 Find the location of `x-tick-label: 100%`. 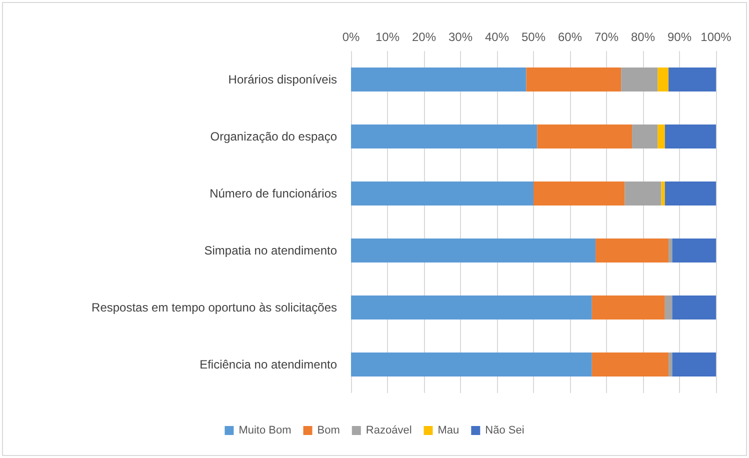

x-tick-label: 100% is located at coordinates (716, 37).